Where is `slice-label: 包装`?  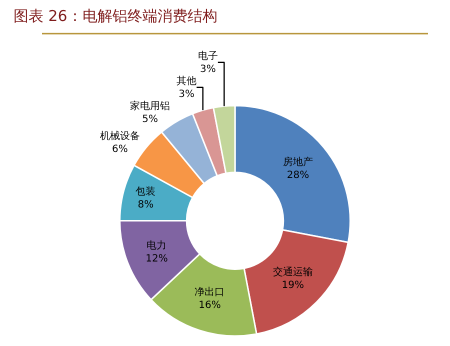 slice-label: 包装 is located at coordinates (146, 191).